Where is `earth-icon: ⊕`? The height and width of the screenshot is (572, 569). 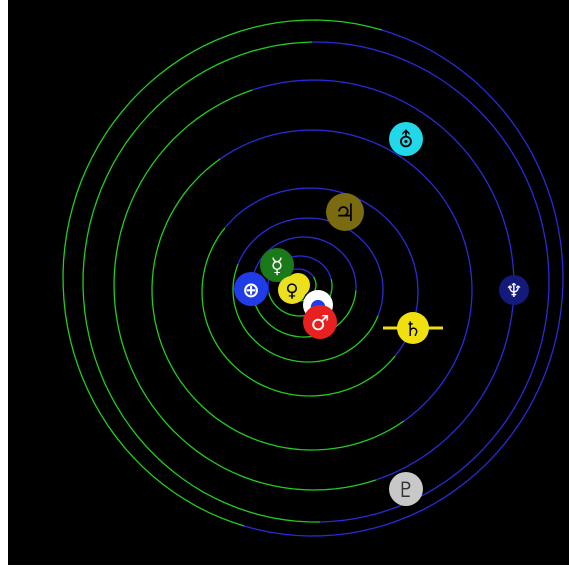
earth-icon: ⊕ is located at coordinates (251, 290).